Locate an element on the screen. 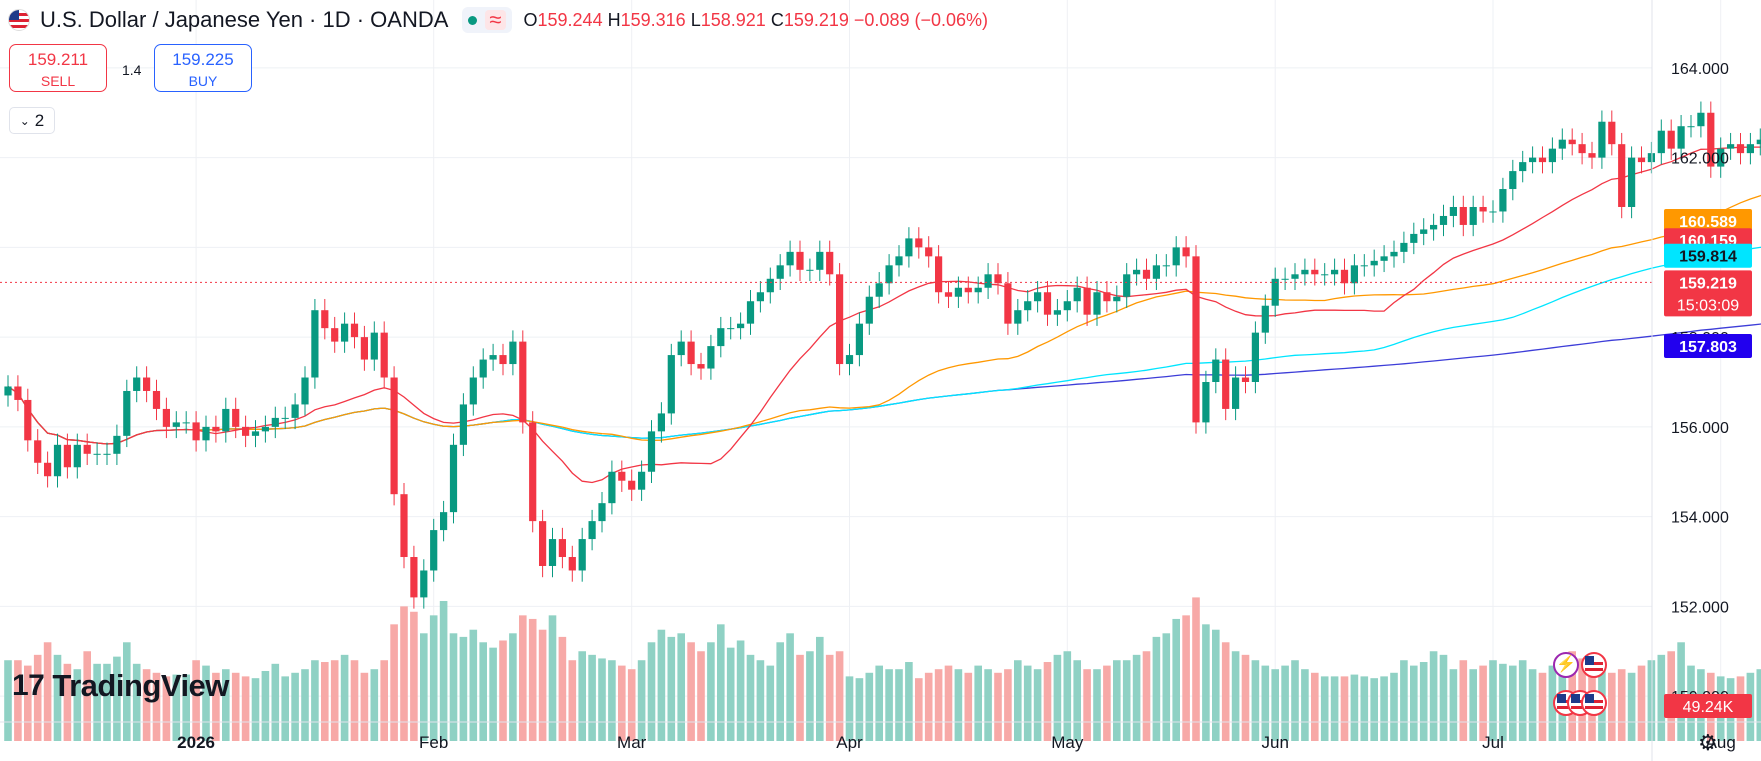  open-value: 159.244 is located at coordinates (570, 19).